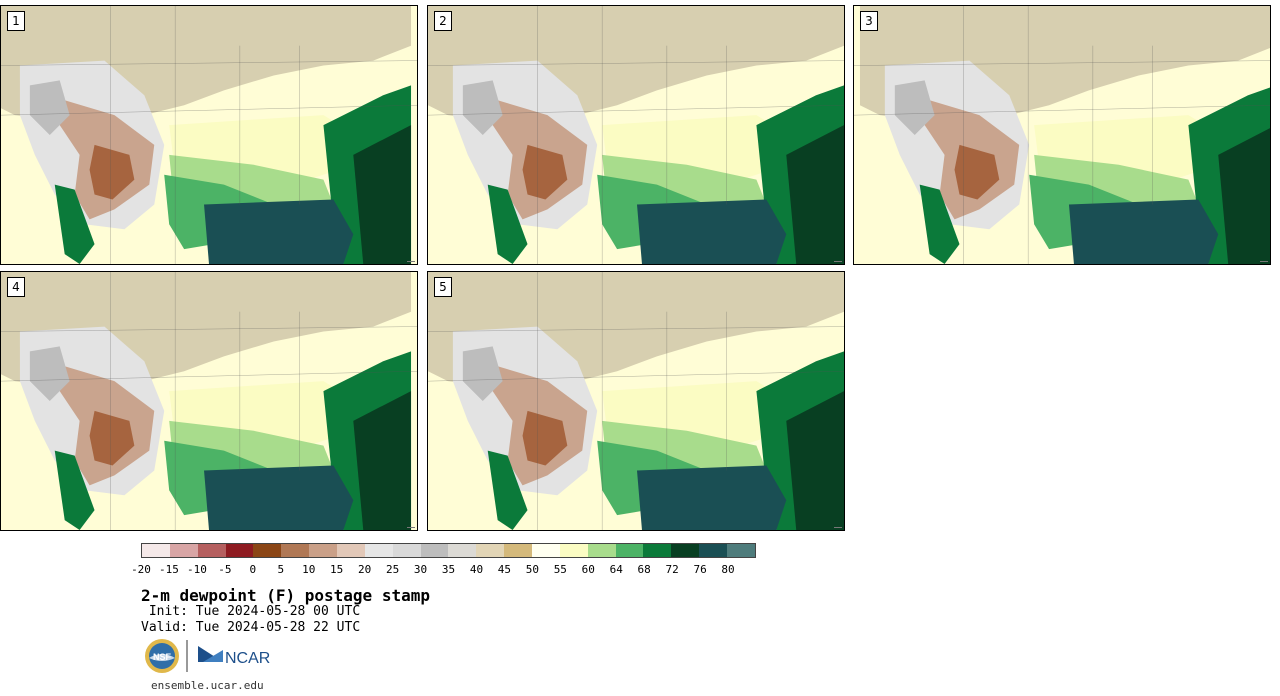 This screenshot has width=1280, height=696. Describe the element at coordinates (309, 569) in the screenshot. I see `colorbar-tick-label: 10` at that location.